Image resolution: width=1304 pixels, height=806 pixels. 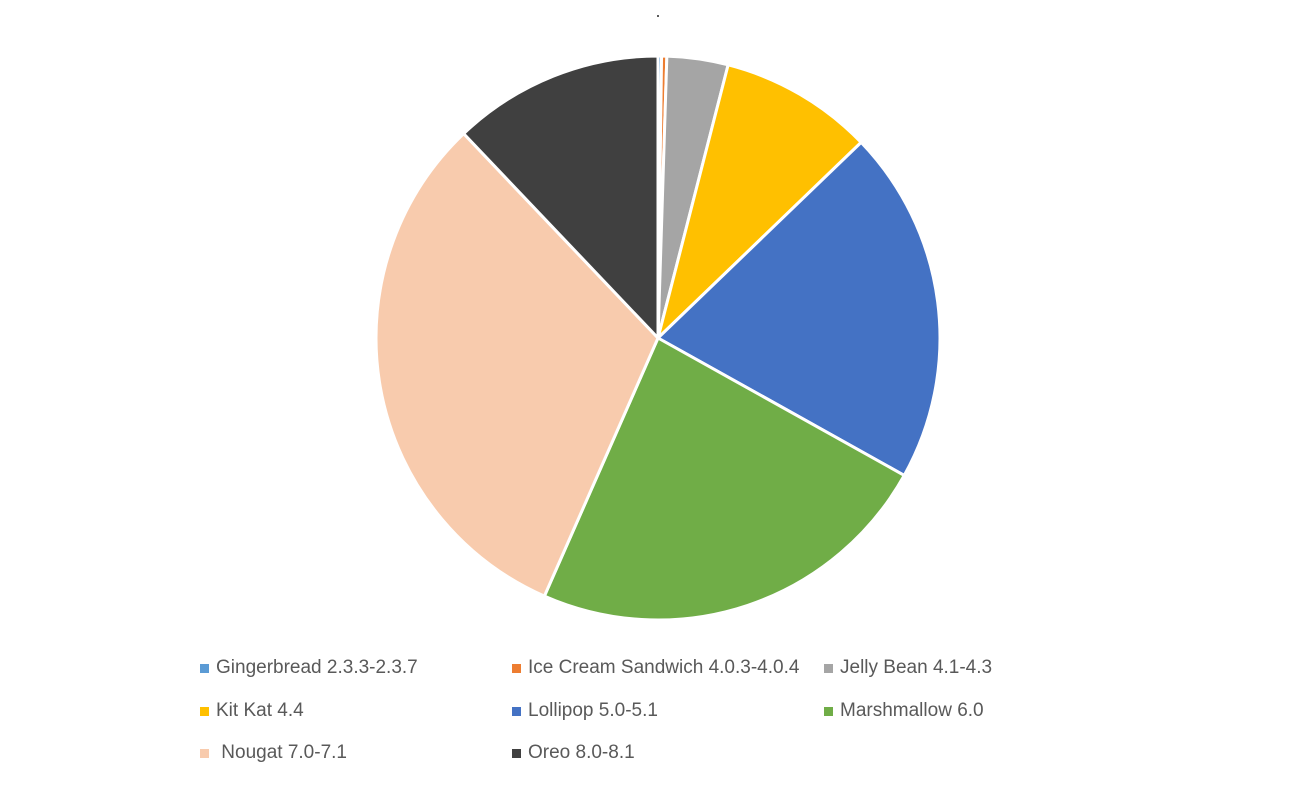 I want to click on legend-label: Lollipop 5.0-5.1, so click(x=593, y=710).